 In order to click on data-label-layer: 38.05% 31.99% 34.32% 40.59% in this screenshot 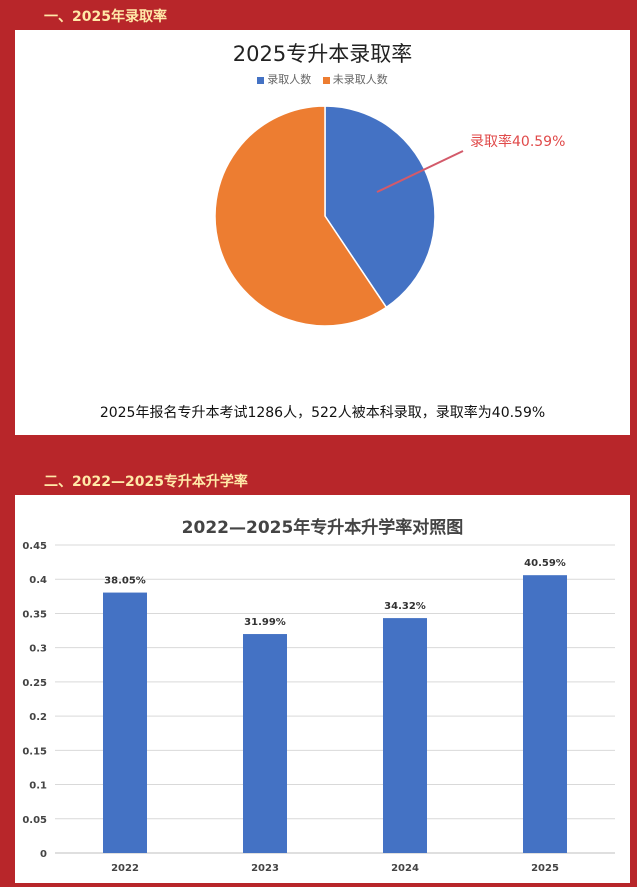, I will do `click(335, 593)`.